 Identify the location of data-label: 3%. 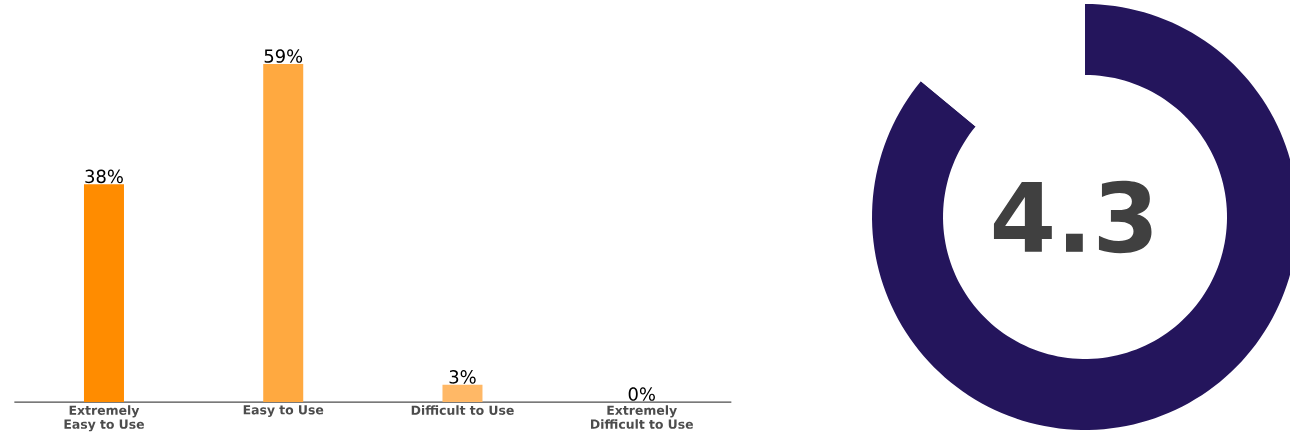
(462, 377).